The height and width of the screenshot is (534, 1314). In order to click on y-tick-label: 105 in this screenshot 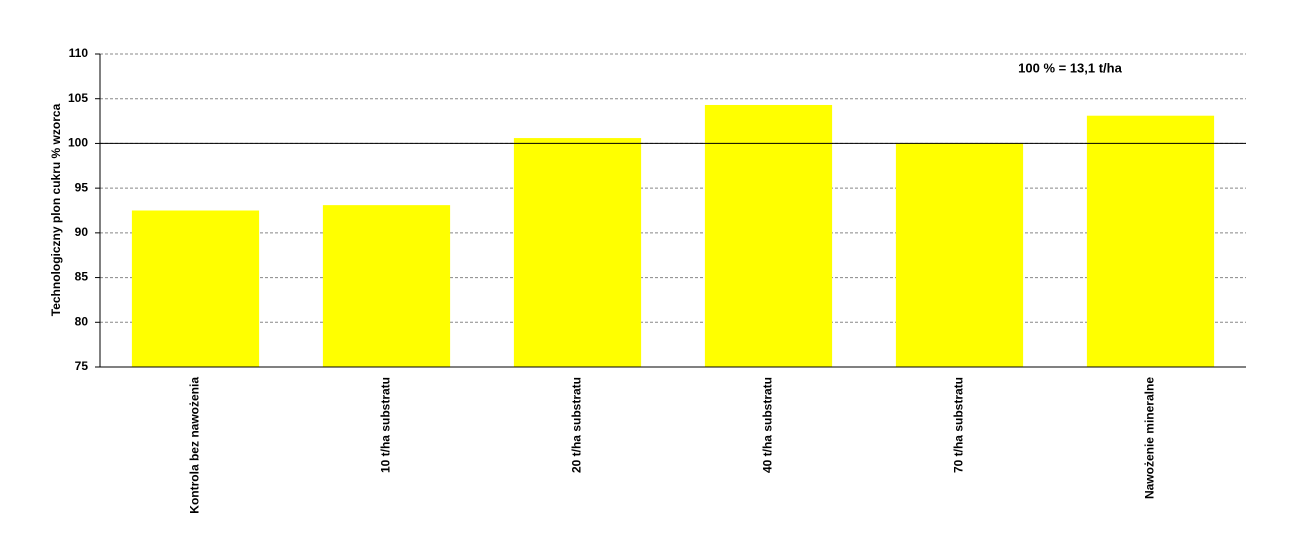, I will do `click(78, 98)`.